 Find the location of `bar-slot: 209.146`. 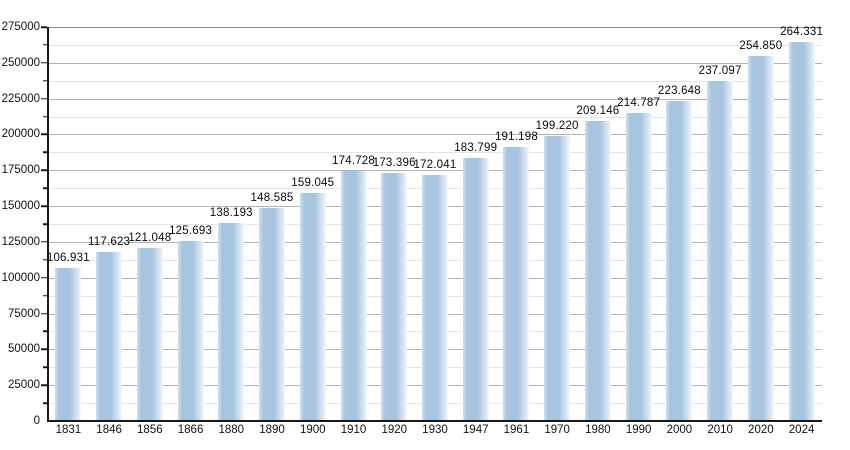

bar-slot: 209.146 is located at coordinates (598, 224).